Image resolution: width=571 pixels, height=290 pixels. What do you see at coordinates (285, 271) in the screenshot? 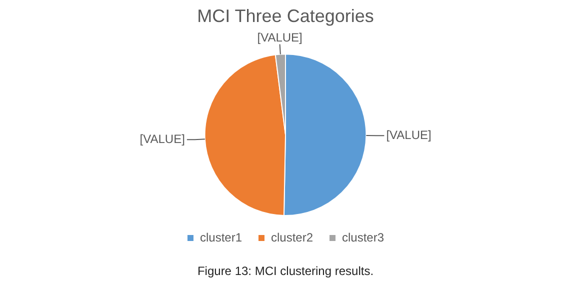
I see `caption: Figure 13: MCI clustering results.` at bounding box center [285, 271].